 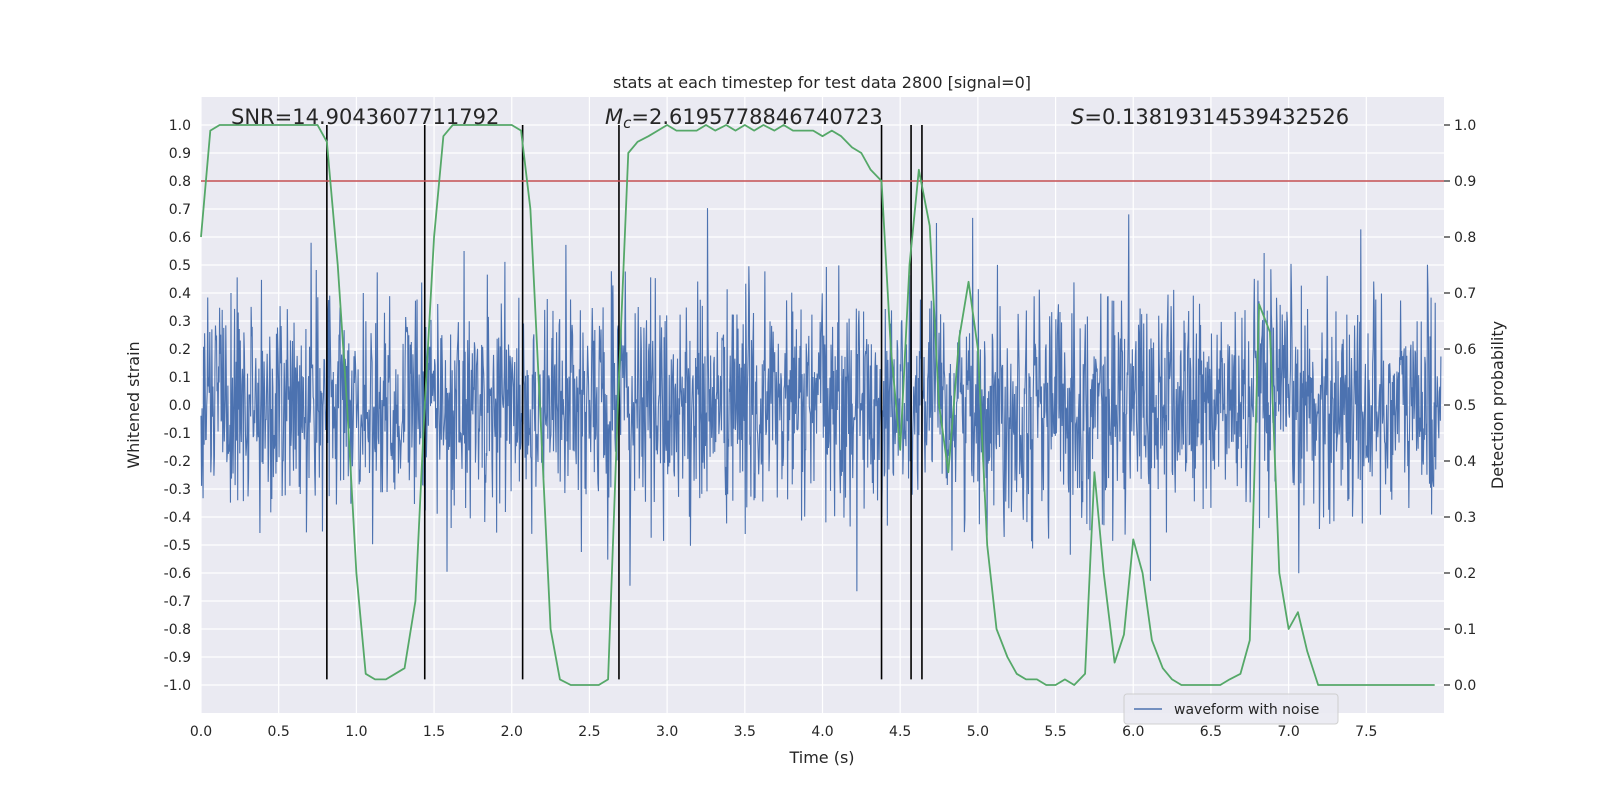 I want to click on snr-annotation: SNR=14.9043607711792, so click(x=365, y=117).